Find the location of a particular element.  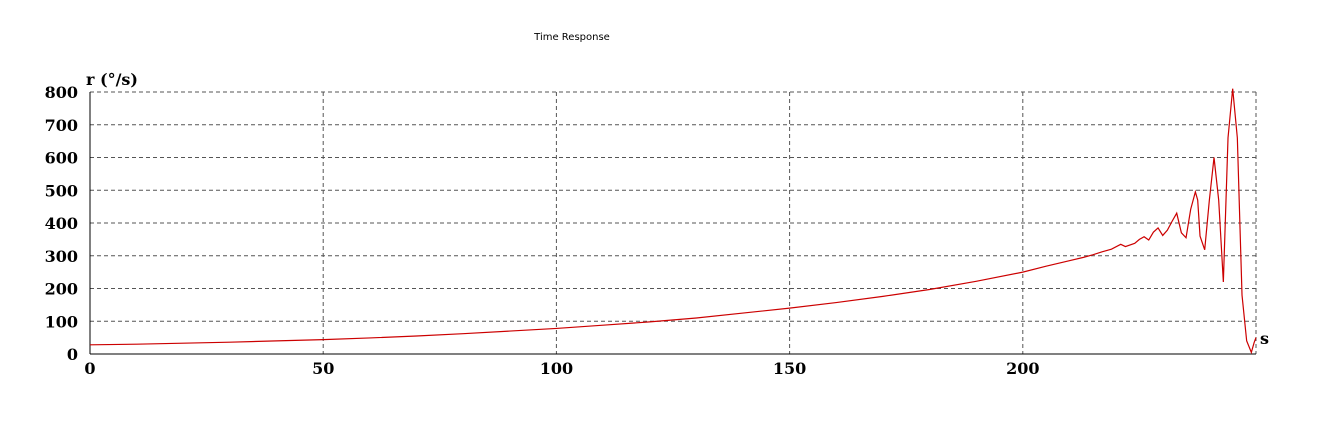

x-tick-label: 150 is located at coordinates (789, 368).